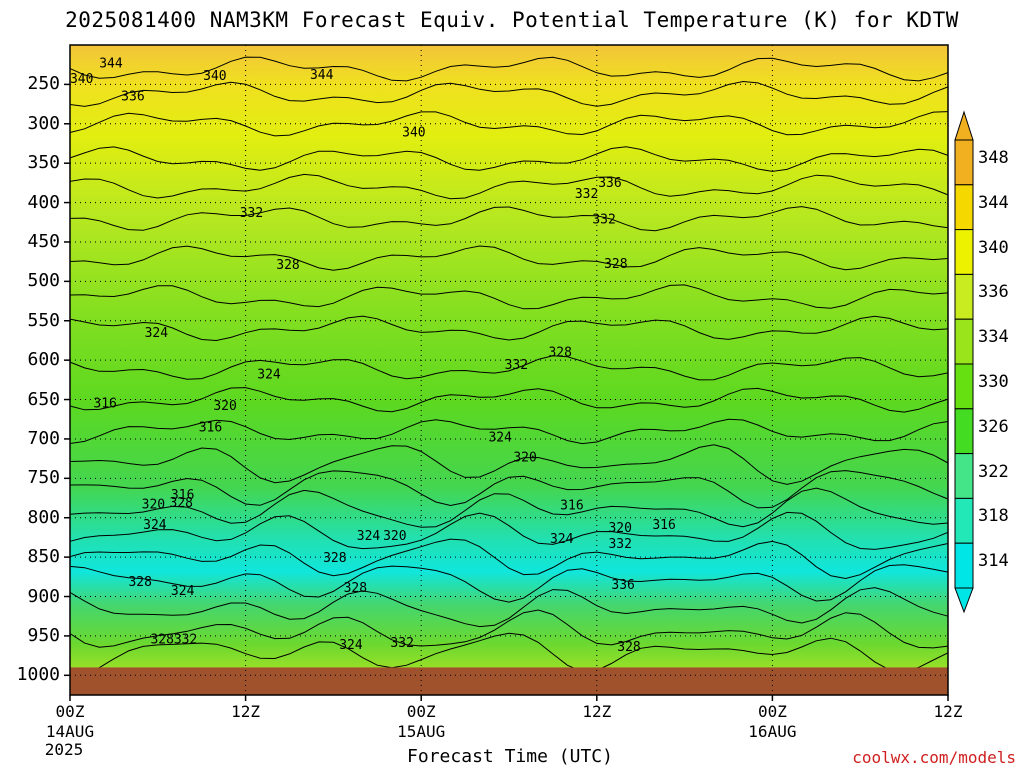 The height and width of the screenshot is (768, 1024). I want to click on x-tick-date-label: 15AUG, so click(421, 731).